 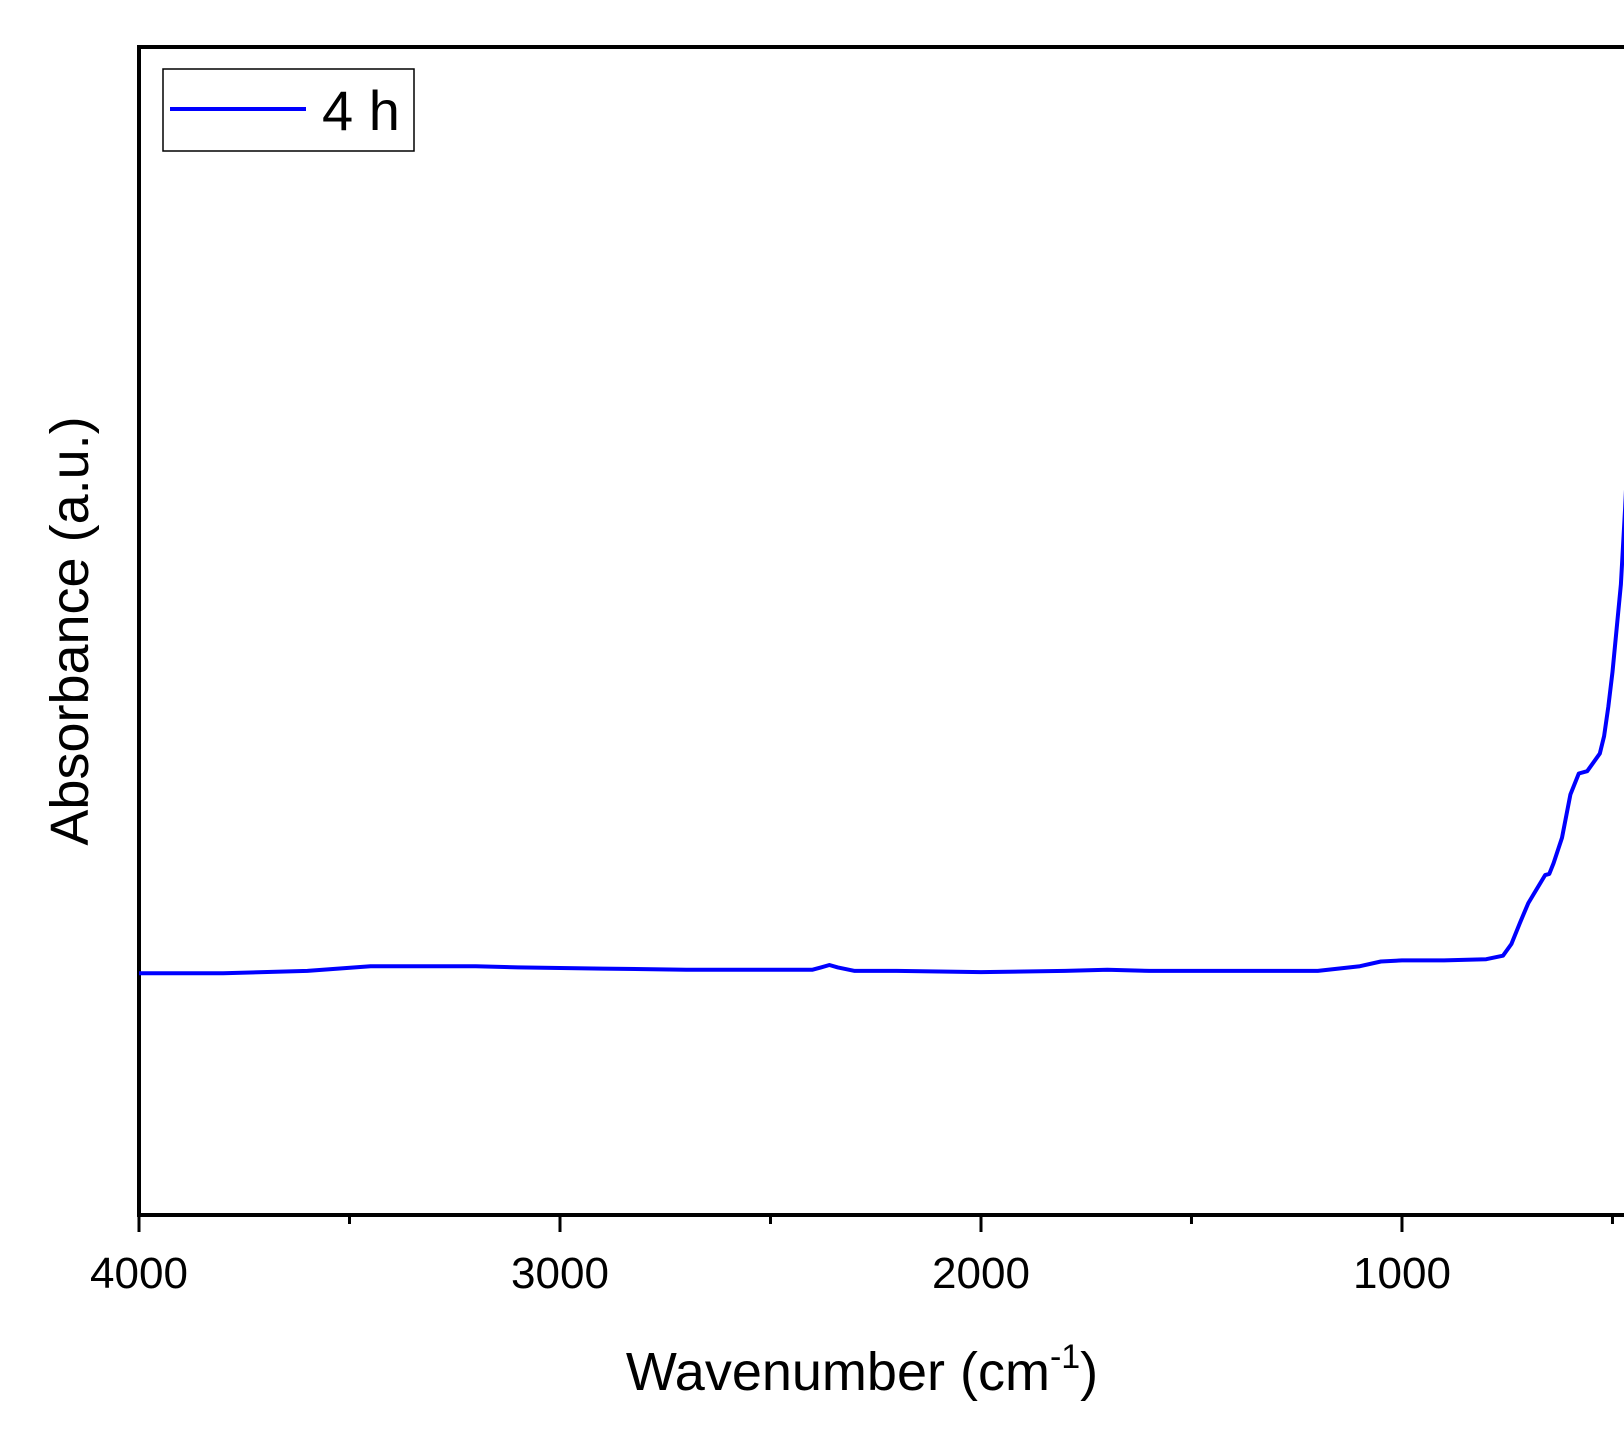 What do you see at coordinates (1065, 1357) in the screenshot?
I see `x-axis-title-superscript: -1` at bounding box center [1065, 1357].